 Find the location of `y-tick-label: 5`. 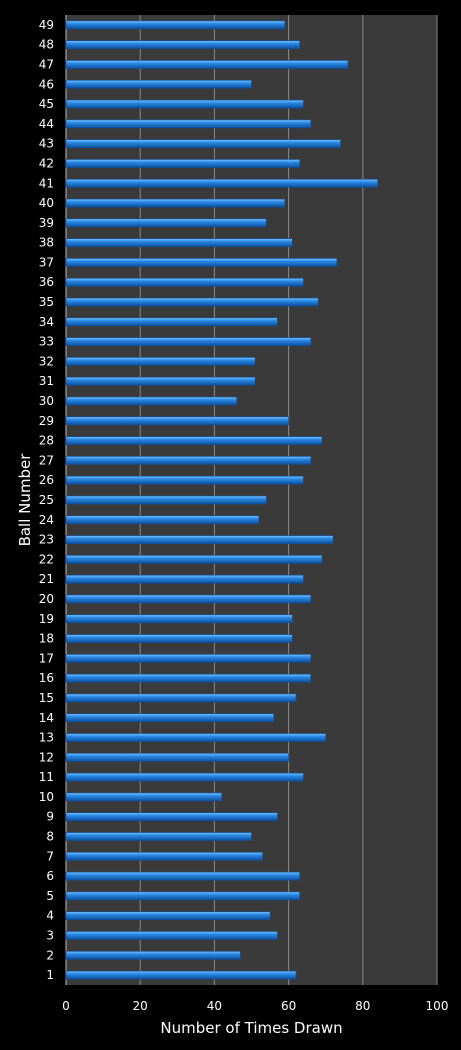

y-tick-label: 5 is located at coordinates (50, 896).